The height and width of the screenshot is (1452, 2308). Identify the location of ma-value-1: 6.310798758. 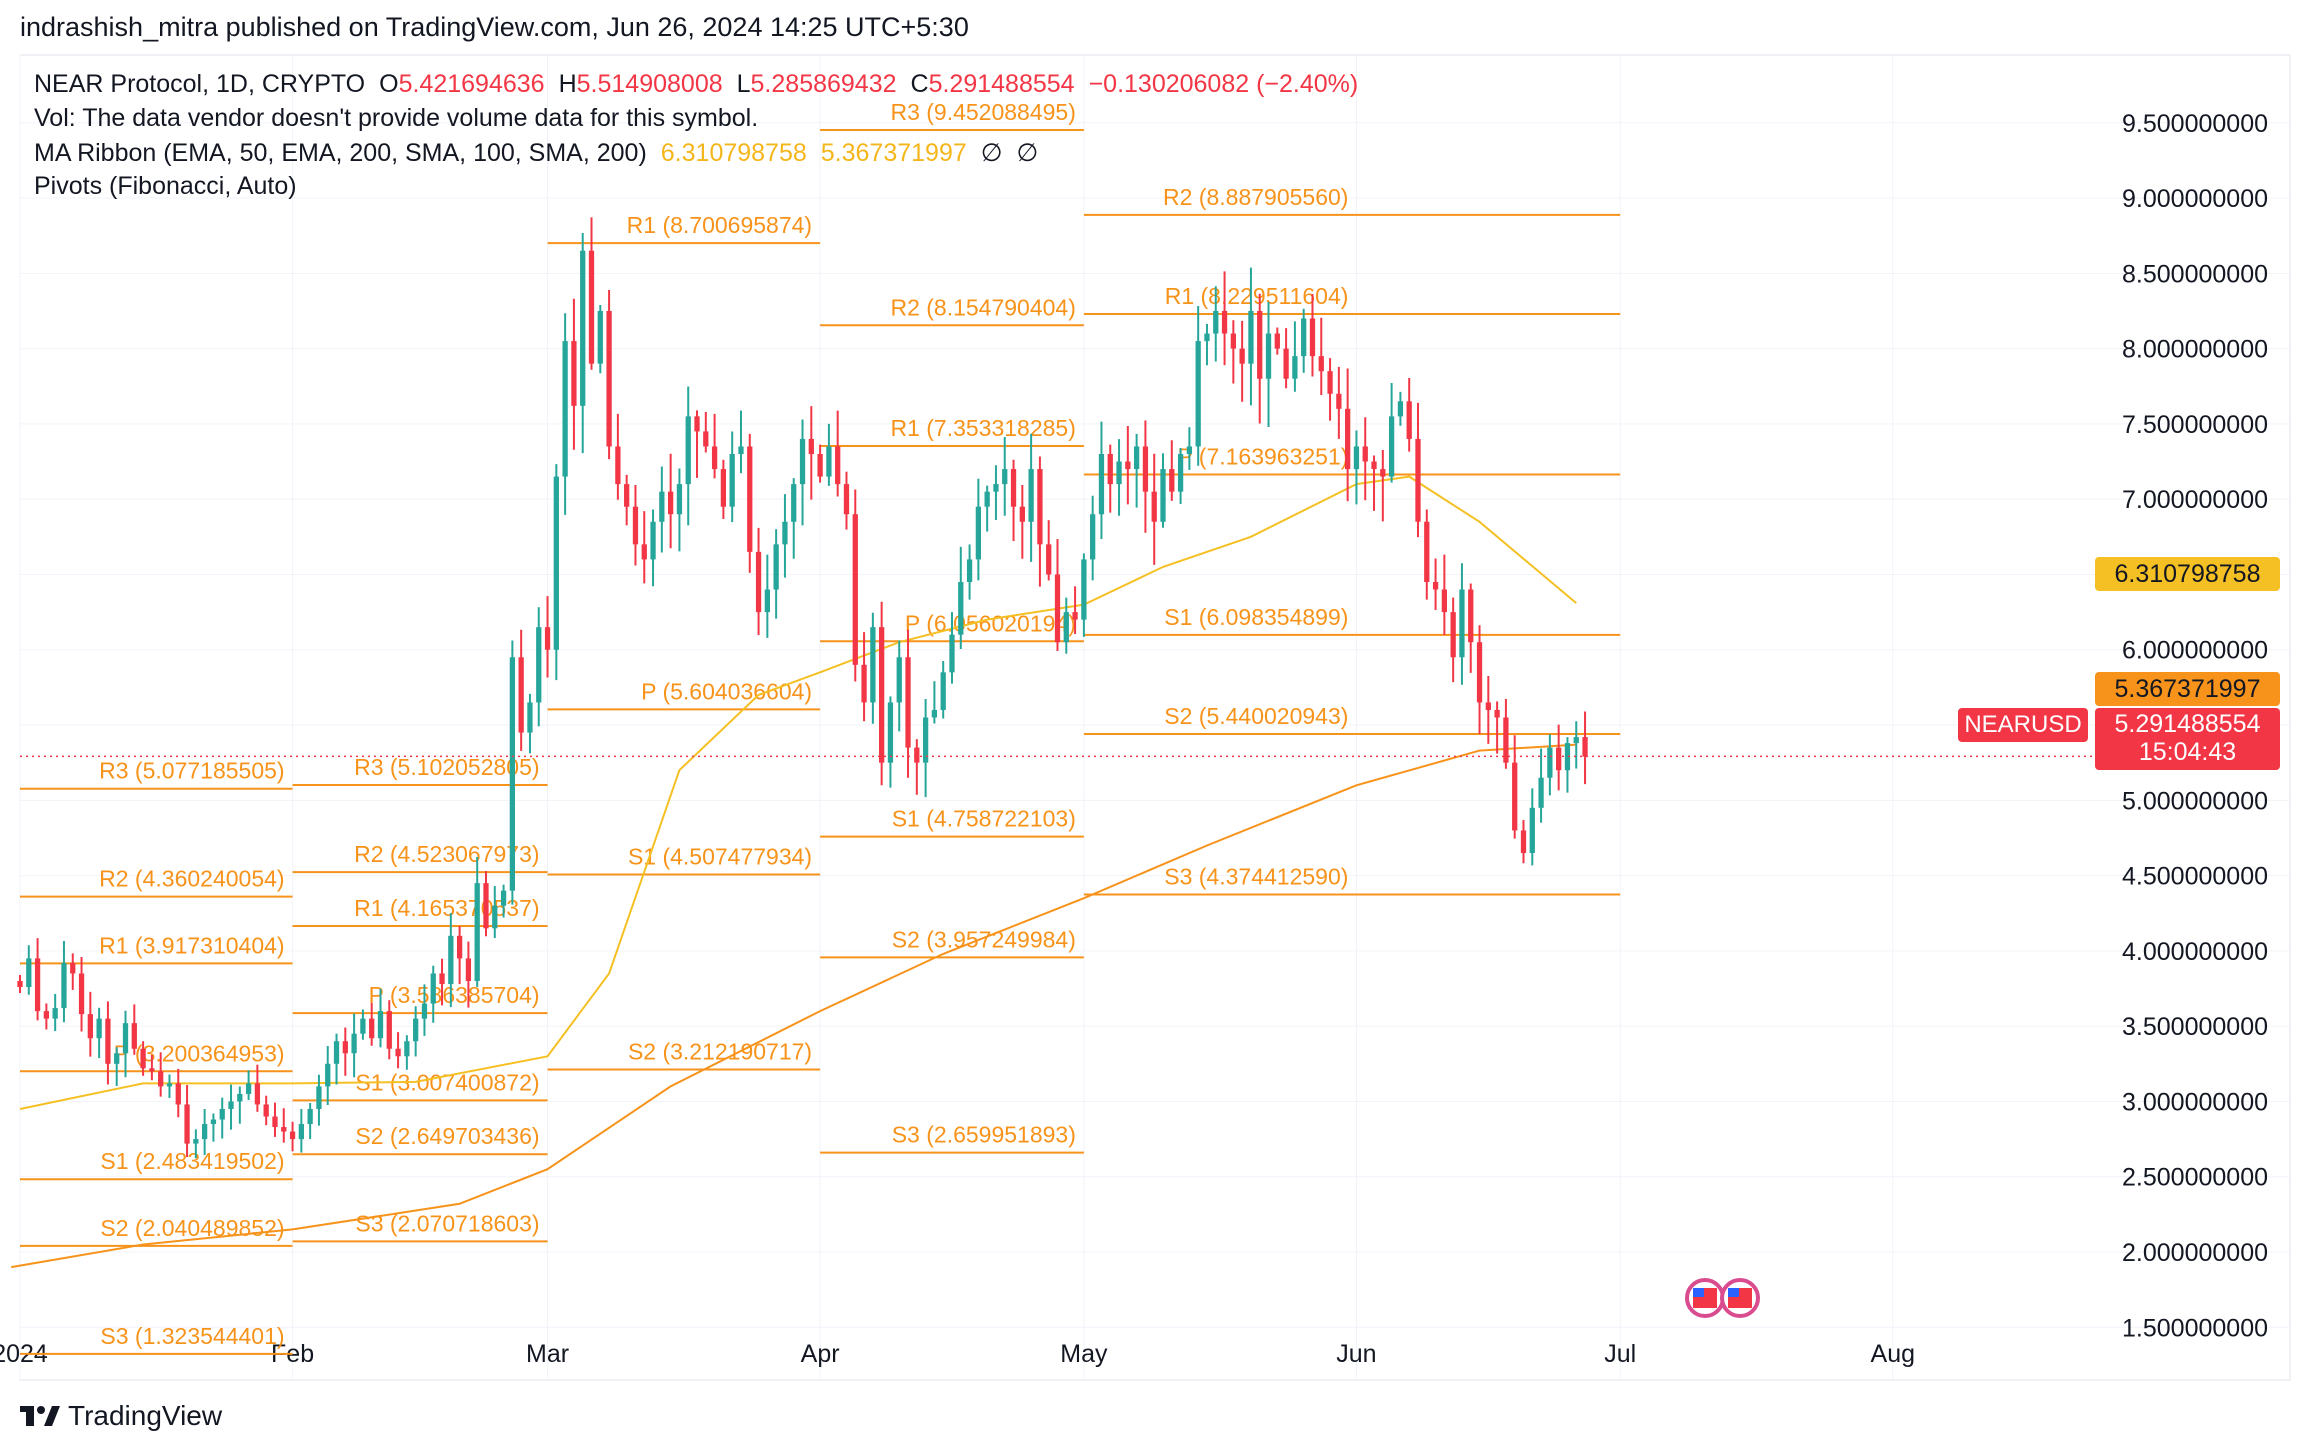
(733, 153).